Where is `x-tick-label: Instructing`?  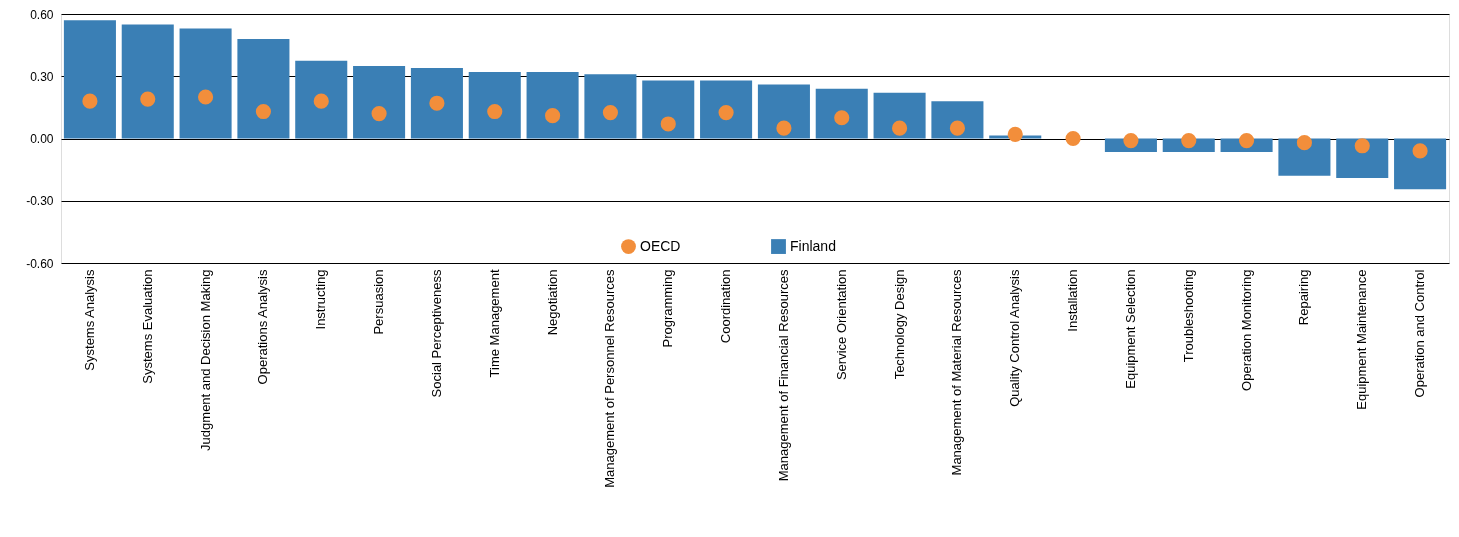 x-tick-label: Instructing is located at coordinates (321, 299).